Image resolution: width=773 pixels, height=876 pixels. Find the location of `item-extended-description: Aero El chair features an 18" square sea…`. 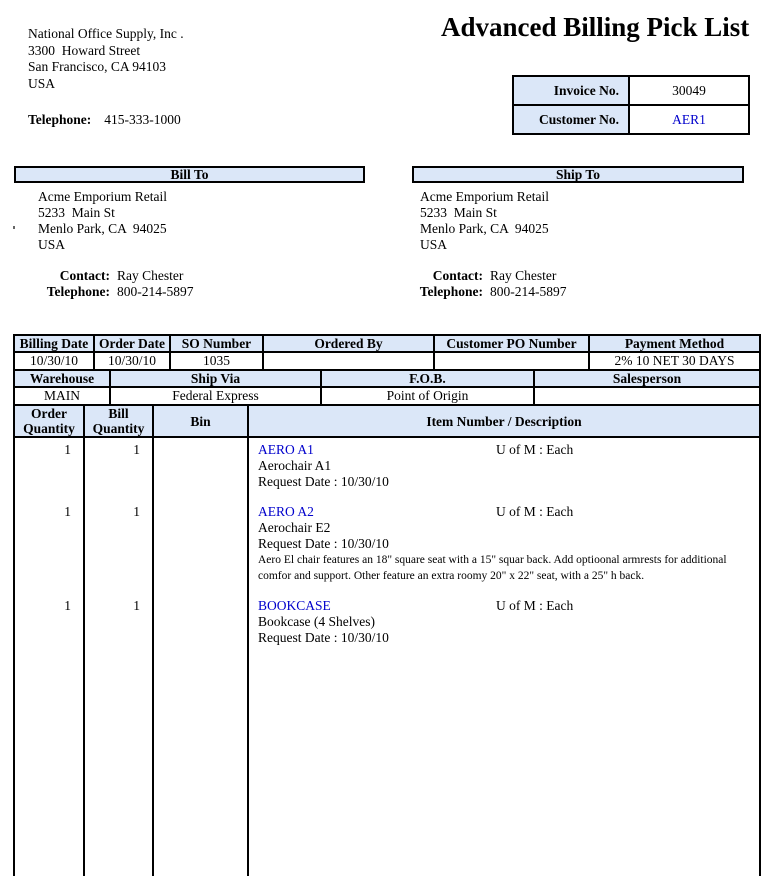

item-extended-description: Aero El chair features an 18" square sea… is located at coordinates (492, 568).